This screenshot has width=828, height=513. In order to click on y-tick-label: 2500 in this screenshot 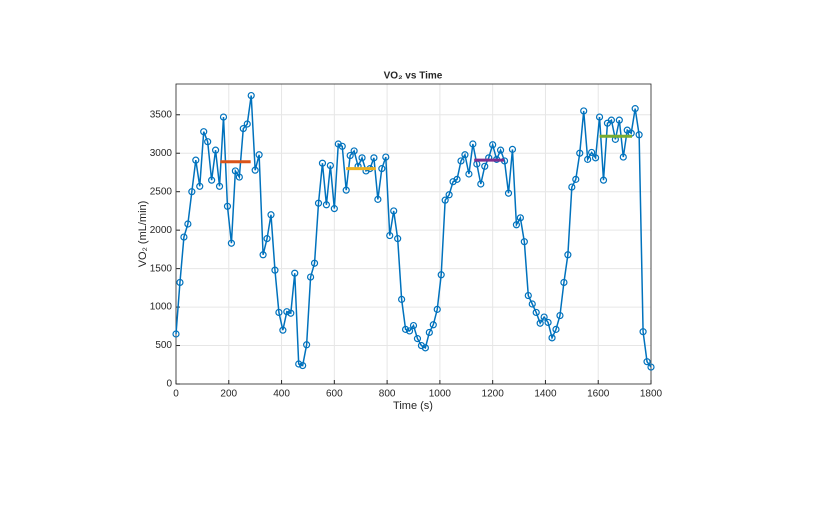, I will do `click(161, 191)`.